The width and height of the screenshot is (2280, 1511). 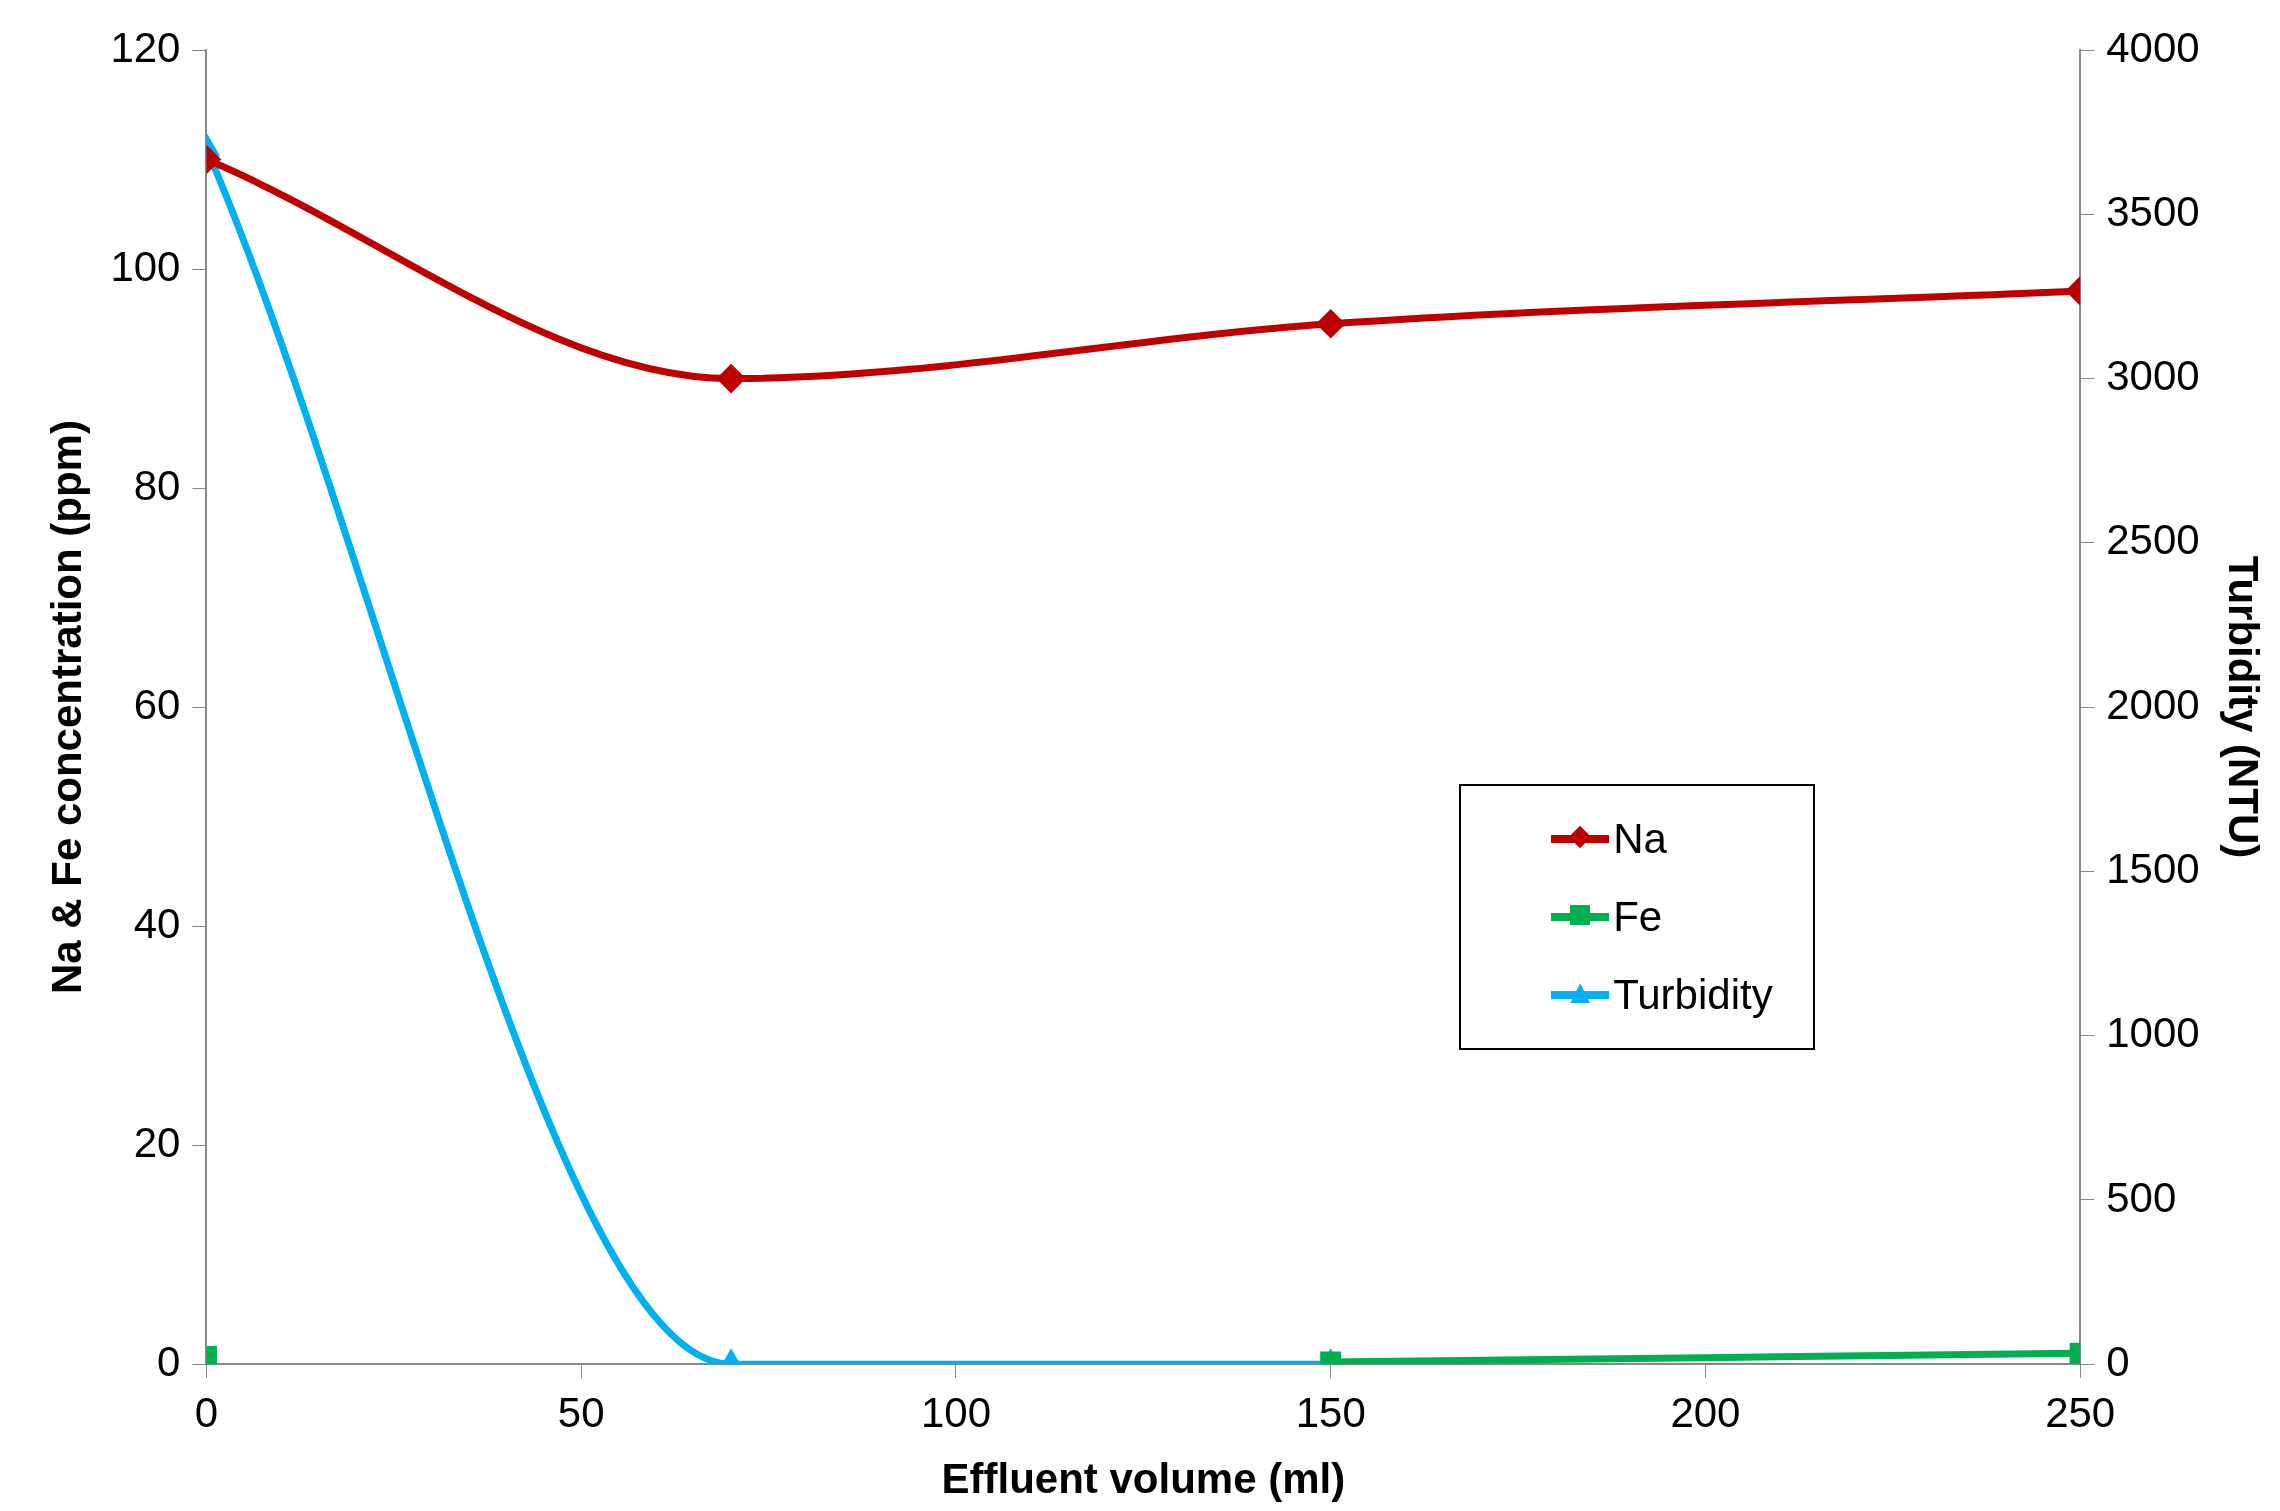 I want to click on x-axis-title: Effluent volume (ml), so click(x=1143, y=1479).